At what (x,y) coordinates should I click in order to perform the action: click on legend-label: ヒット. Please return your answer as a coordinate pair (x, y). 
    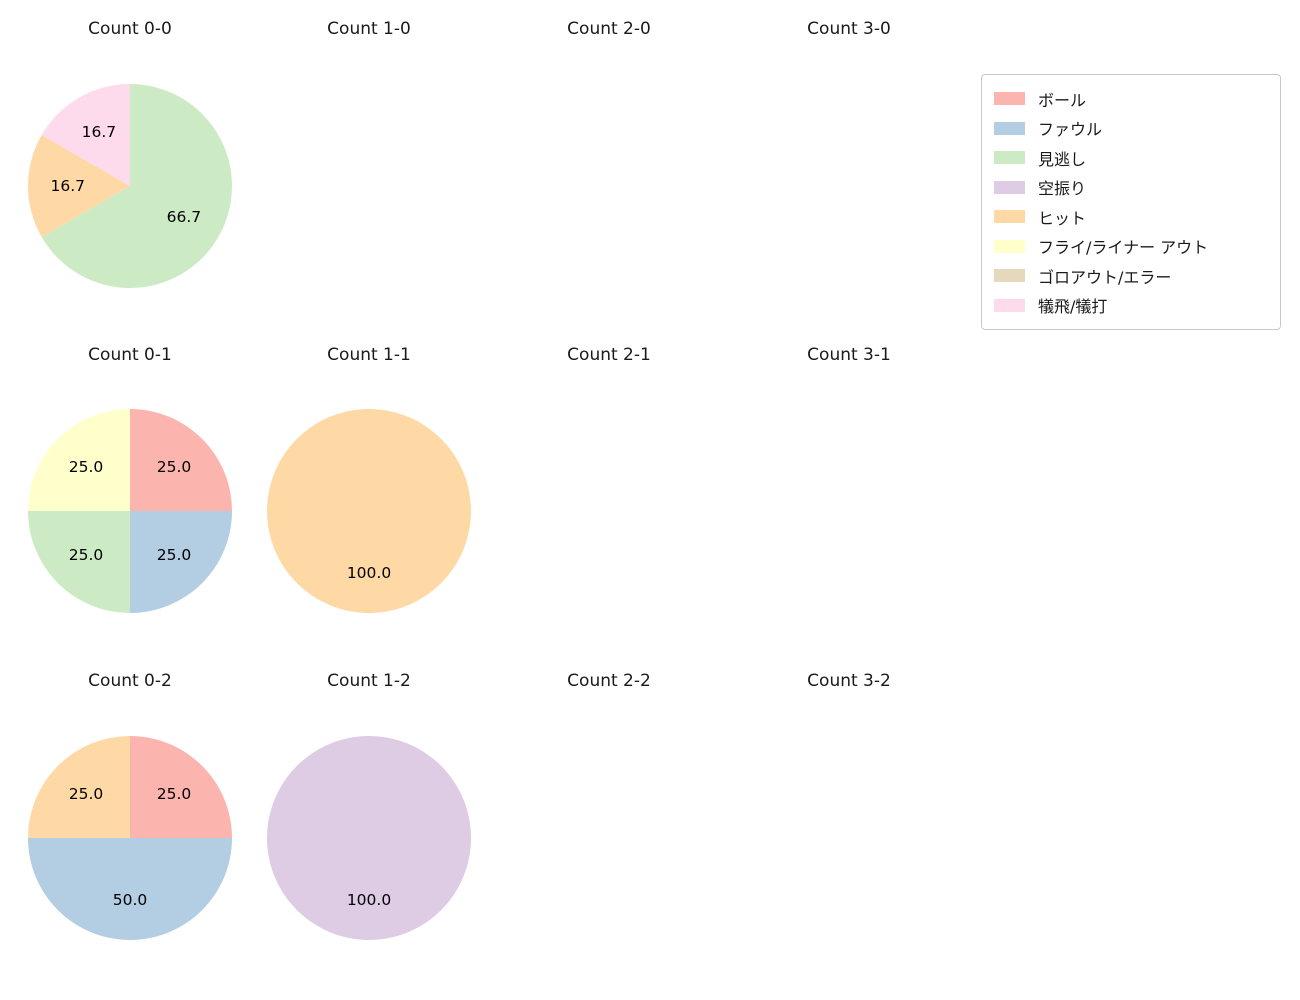
    Looking at the image, I should click on (1062, 218).